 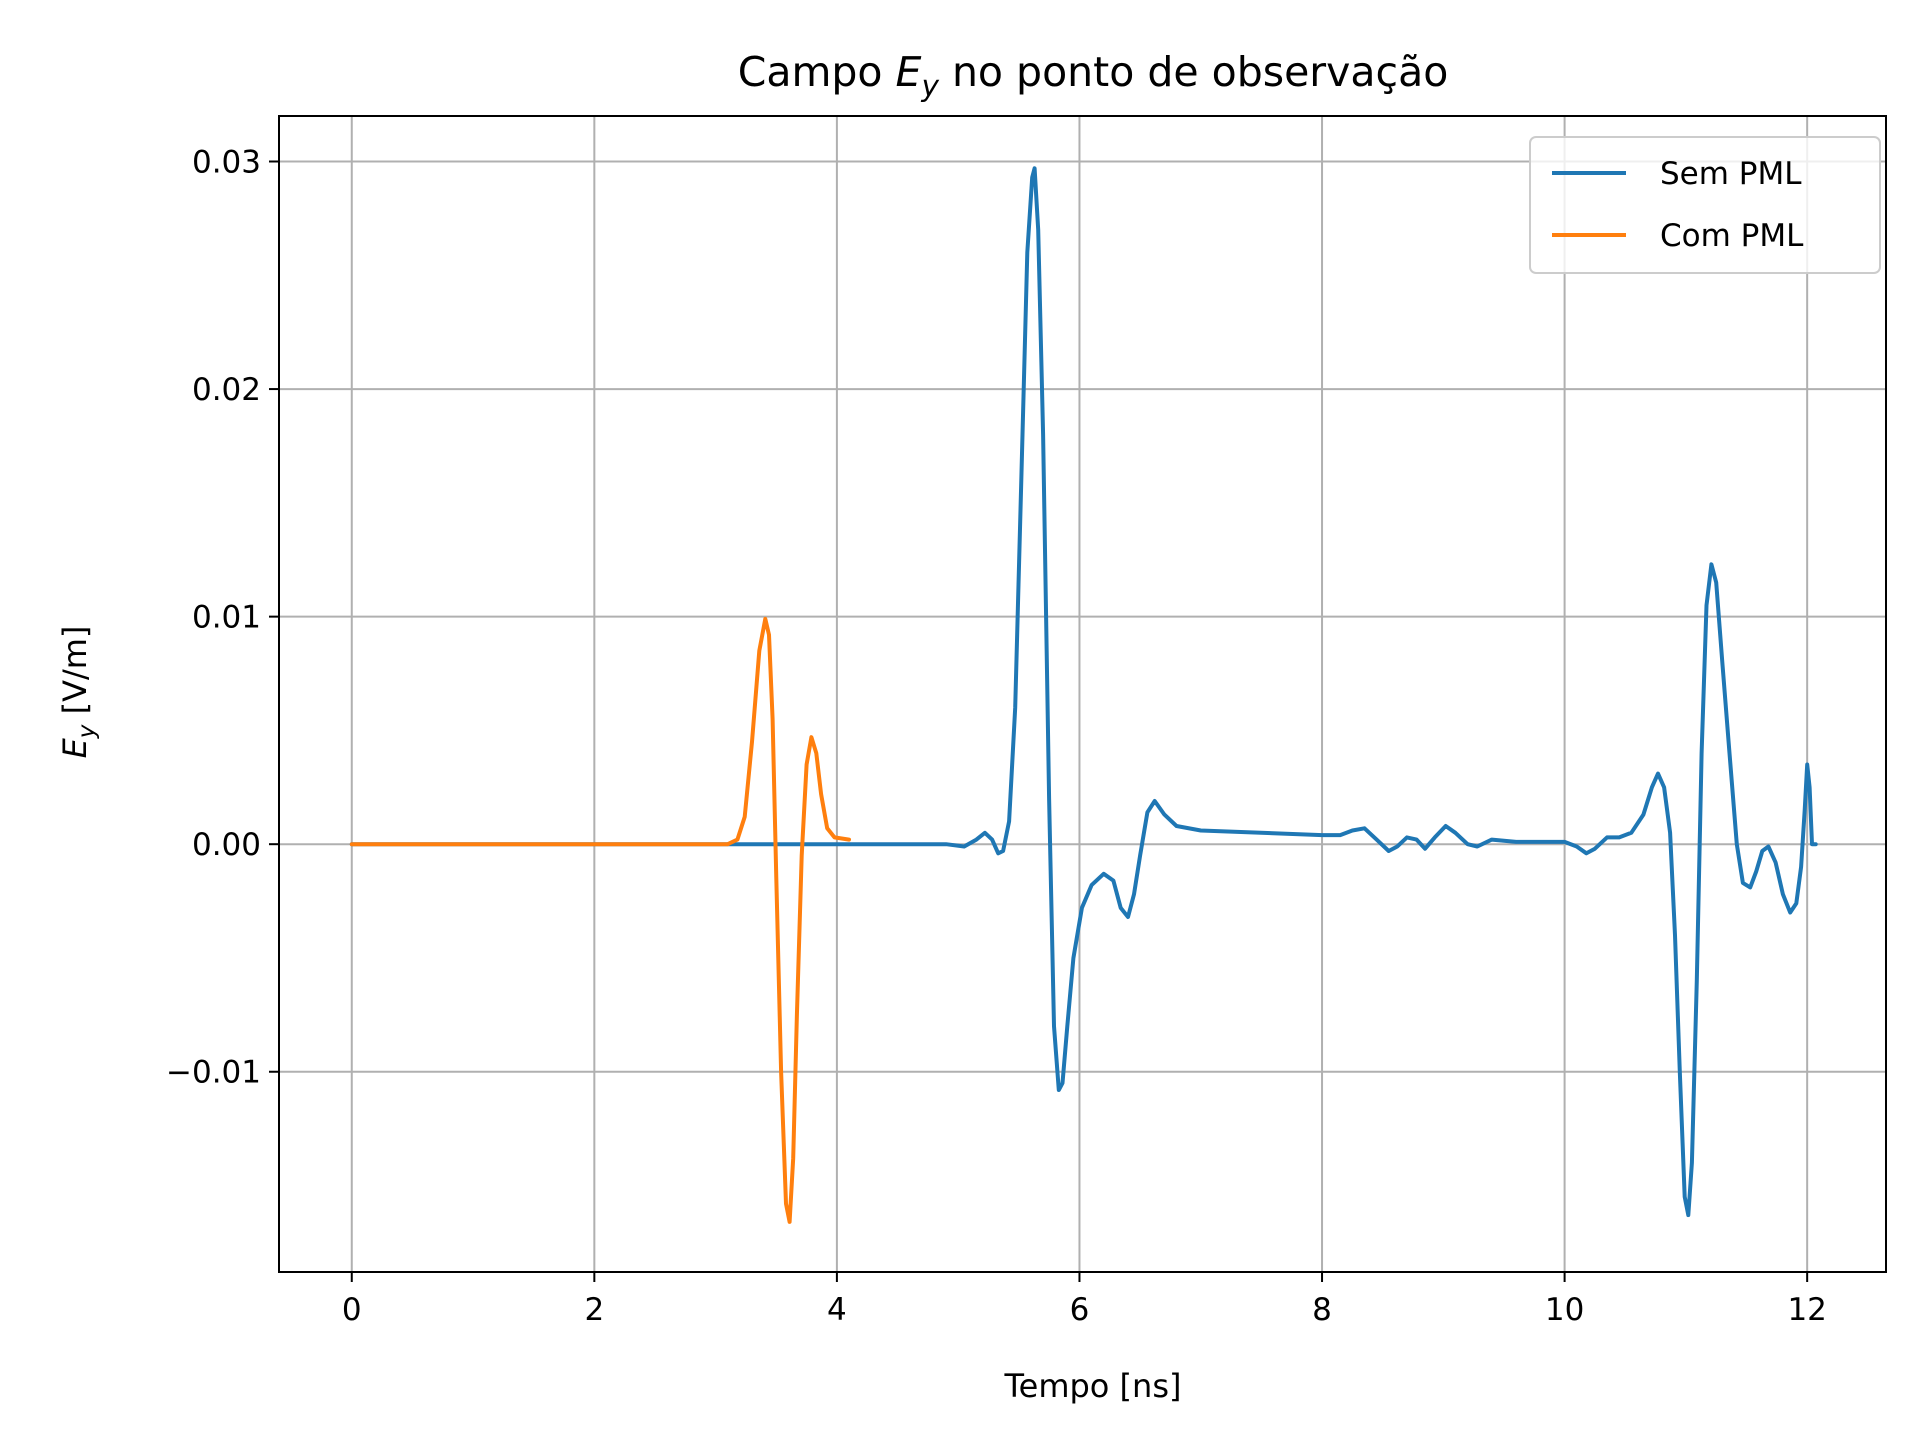 I want to click on y-tick-label: 0.00, so click(x=226, y=845).